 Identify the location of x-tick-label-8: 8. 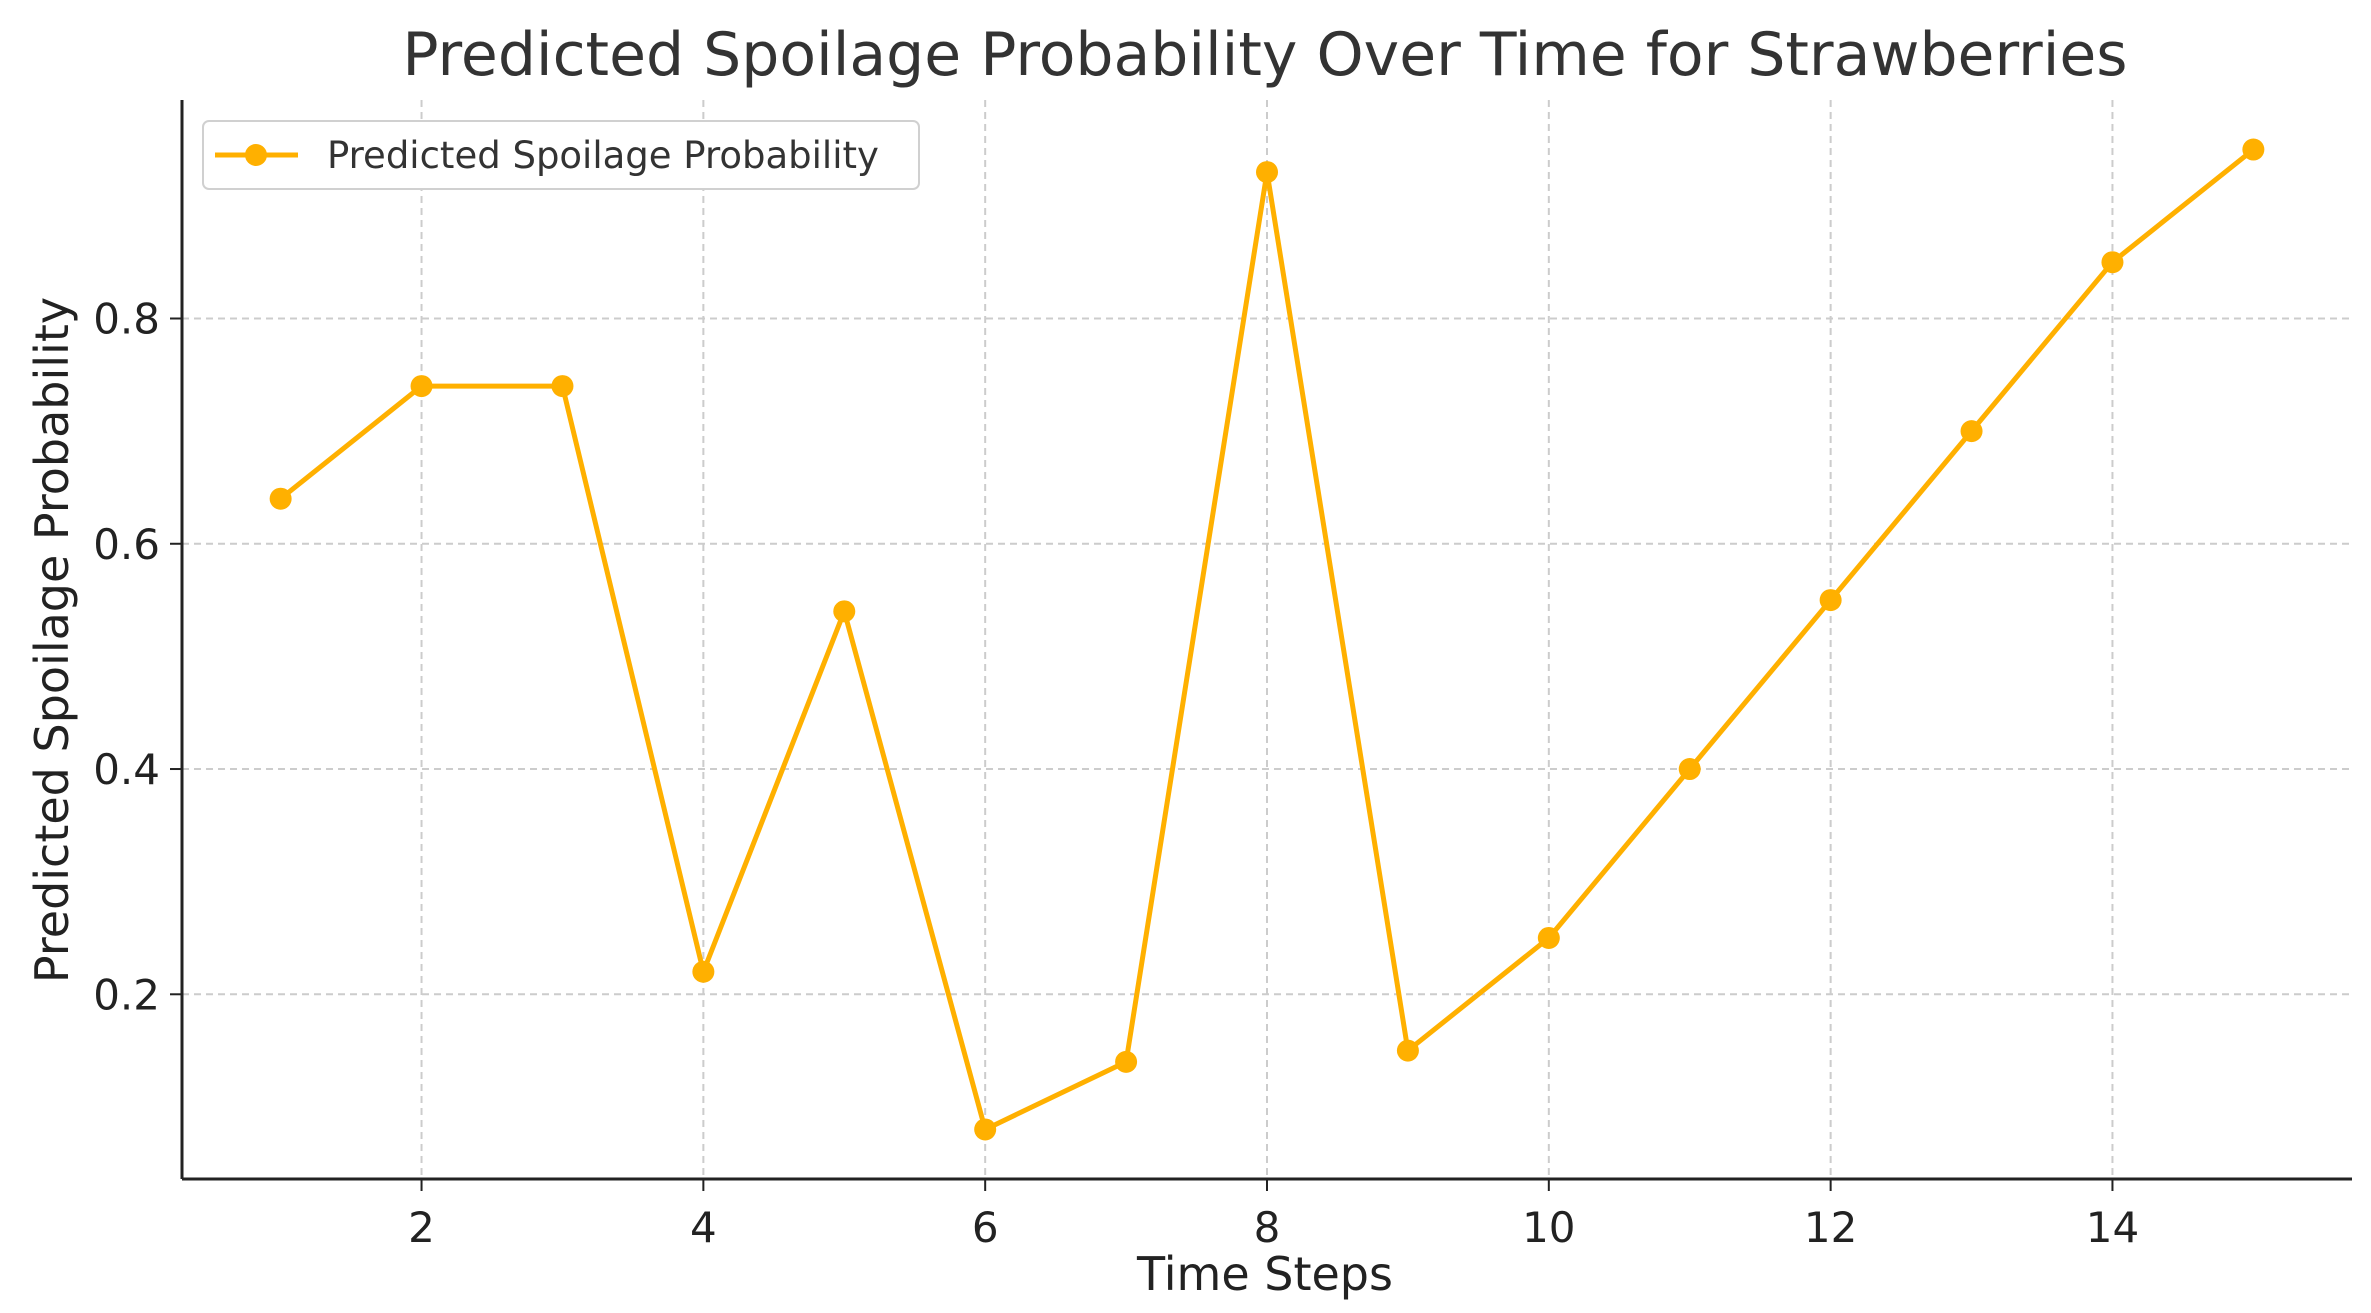
(1267, 1227).